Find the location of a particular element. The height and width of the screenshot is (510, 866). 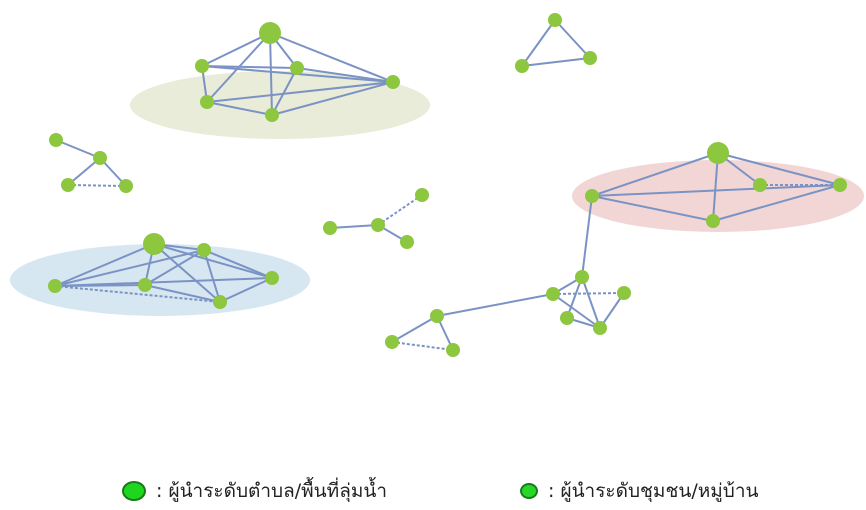

legend-item-leader-community: : ผู้นำระดับชุมชน/หมู่บ้าน is located at coordinates (639, 491).